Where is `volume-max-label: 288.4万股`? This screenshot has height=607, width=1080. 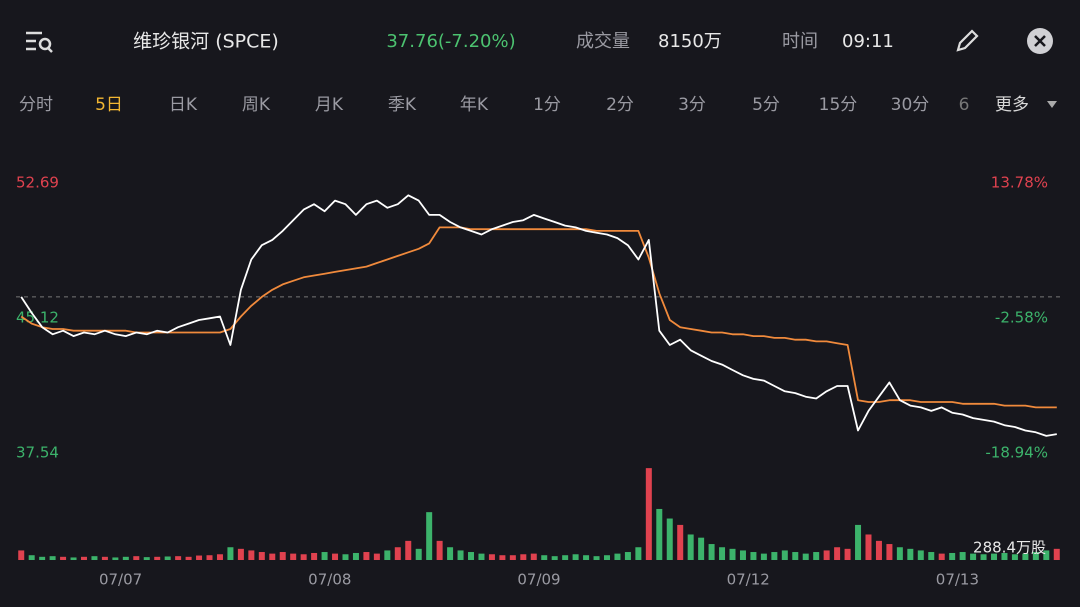 volume-max-label: 288.4万股 is located at coordinates (1009, 548).